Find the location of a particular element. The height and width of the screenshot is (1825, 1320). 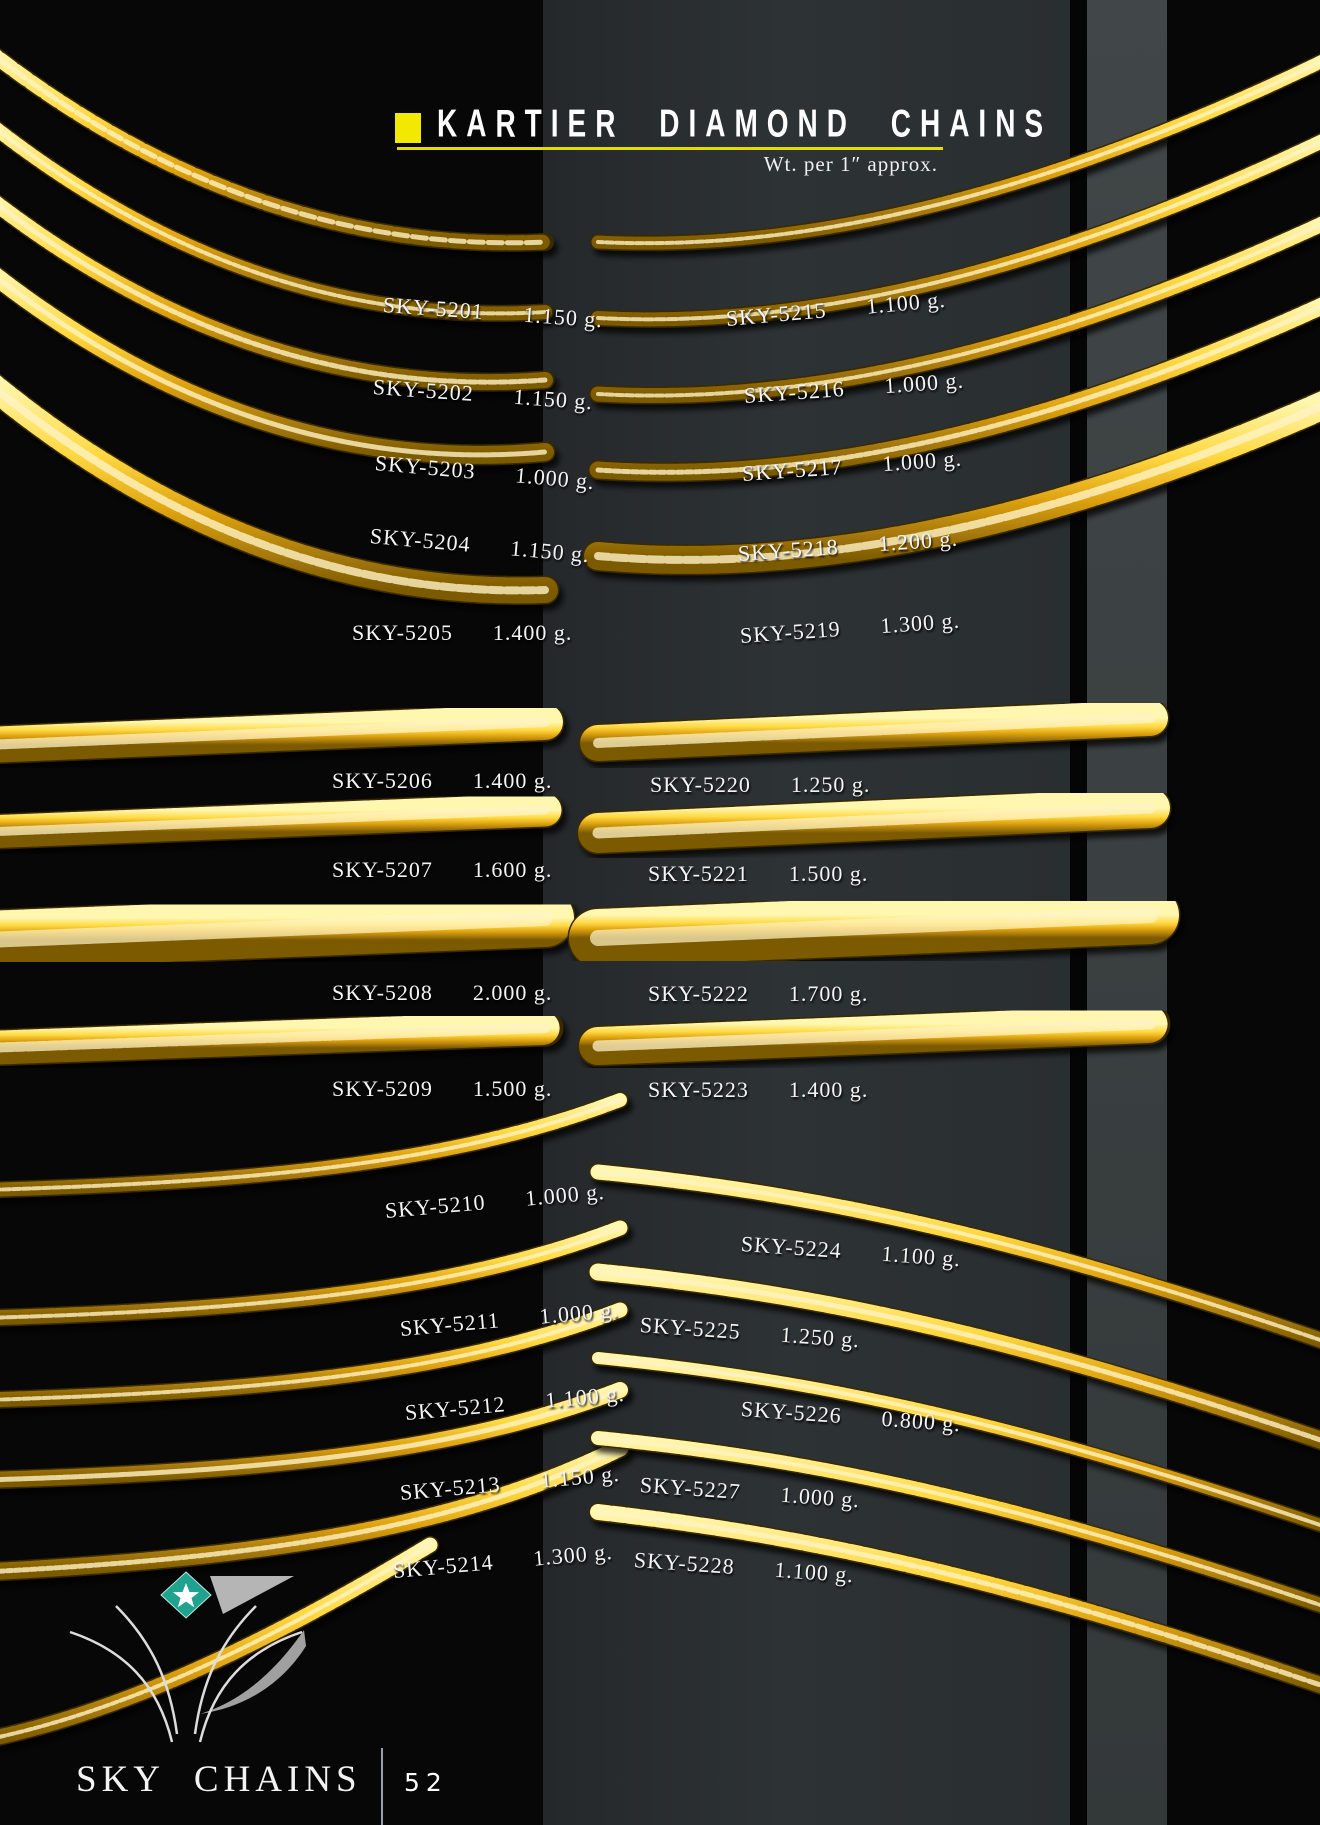

title-underline is located at coordinates (670, 148).